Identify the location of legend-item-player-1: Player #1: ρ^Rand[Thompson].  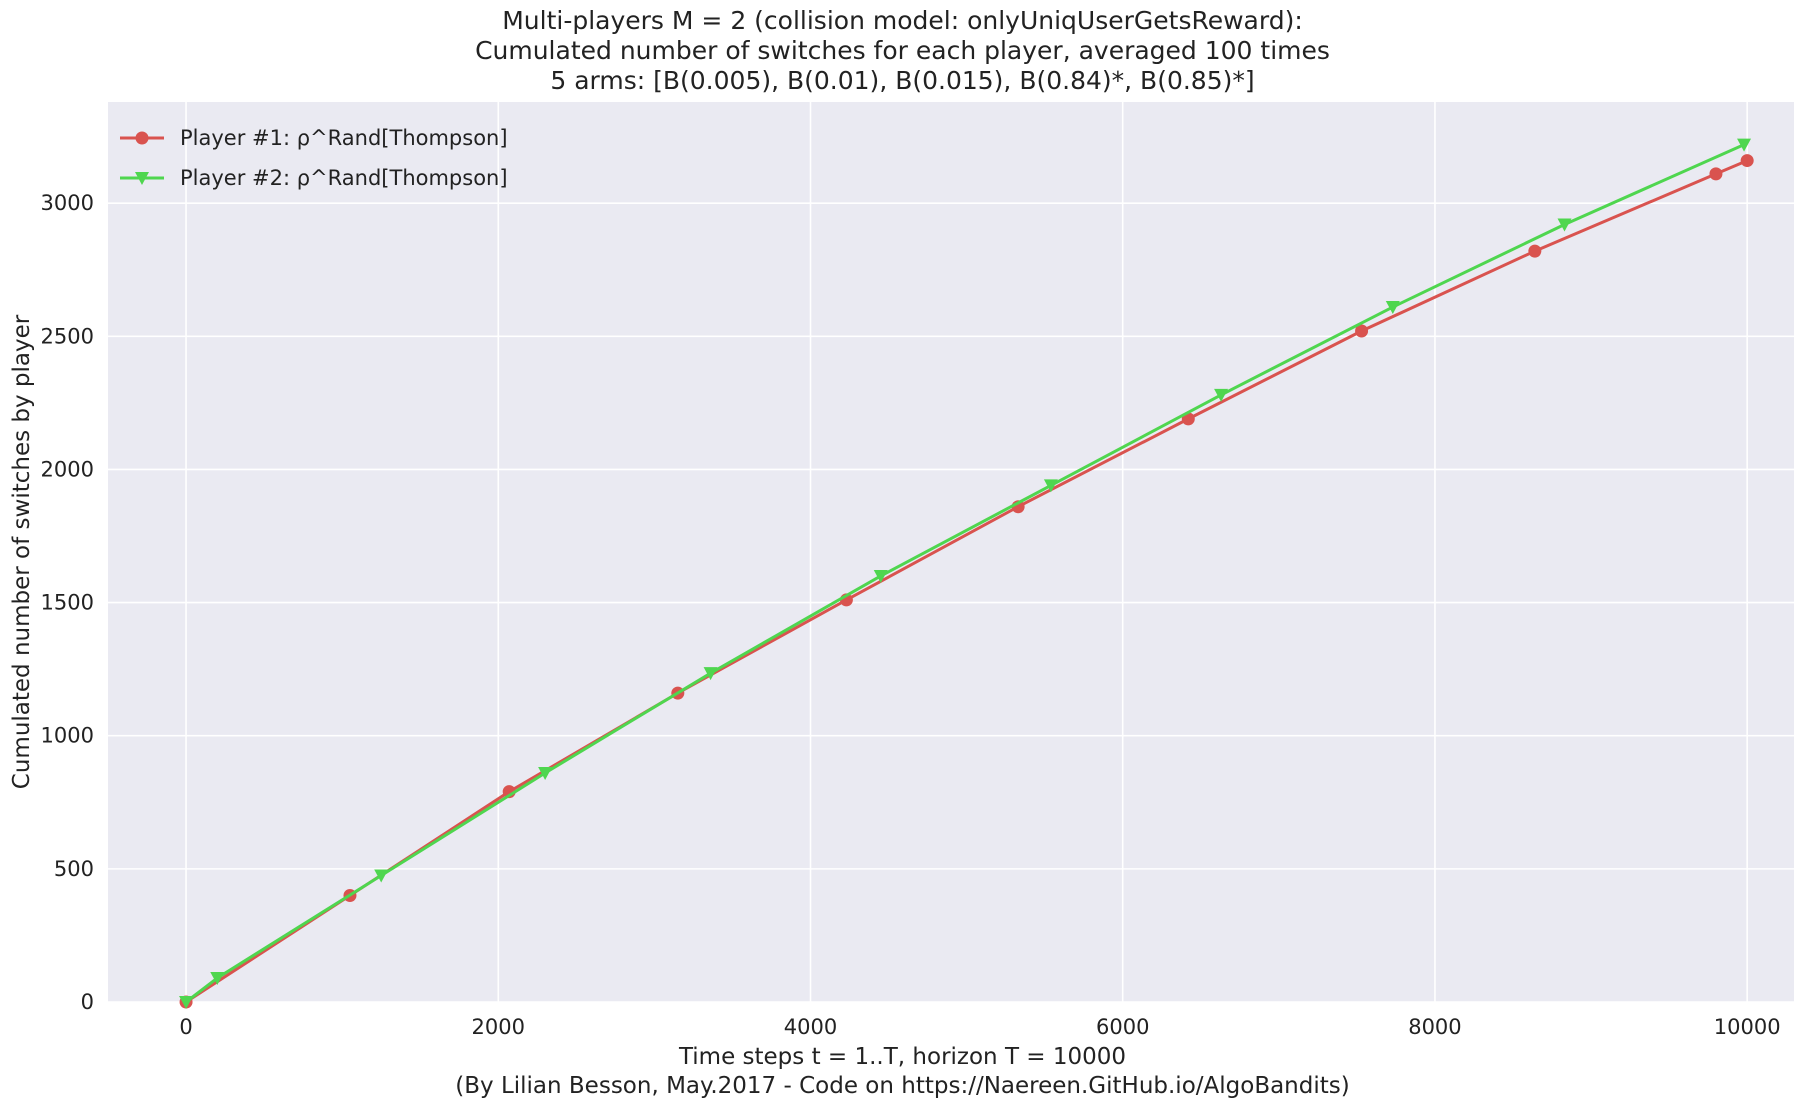
(313, 138).